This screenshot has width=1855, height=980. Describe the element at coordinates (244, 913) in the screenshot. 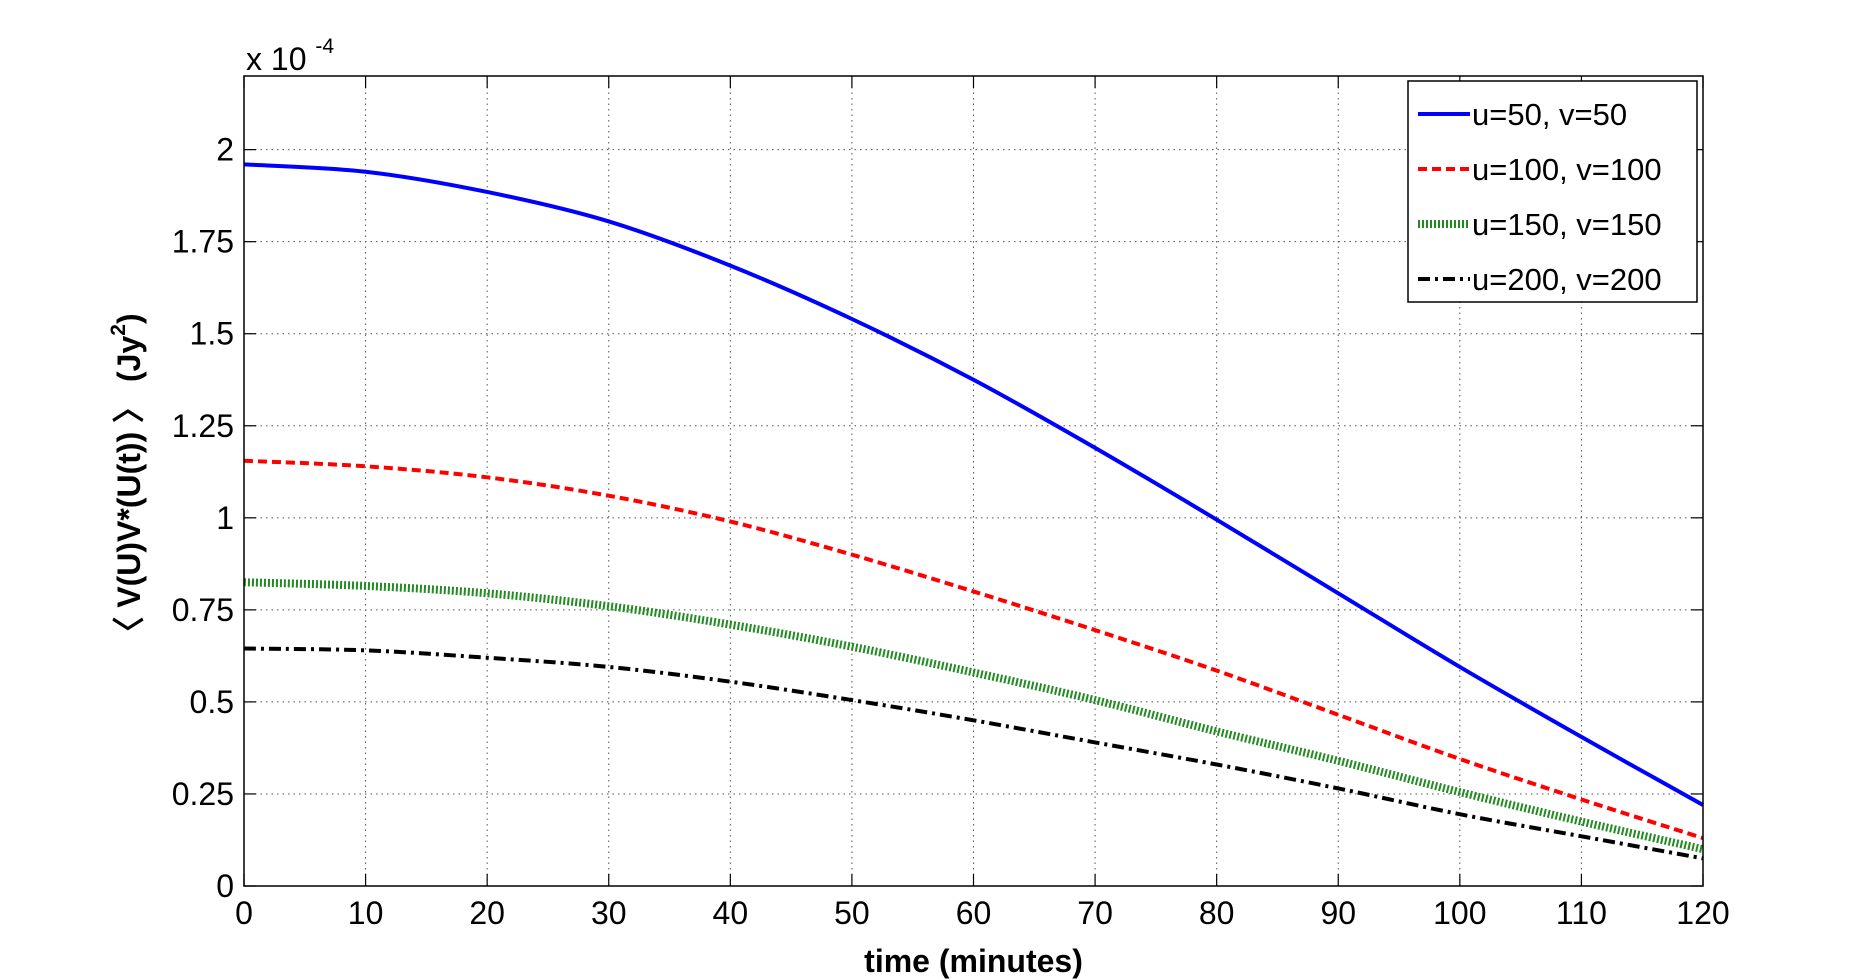

I see `x-tick-label: 0` at that location.